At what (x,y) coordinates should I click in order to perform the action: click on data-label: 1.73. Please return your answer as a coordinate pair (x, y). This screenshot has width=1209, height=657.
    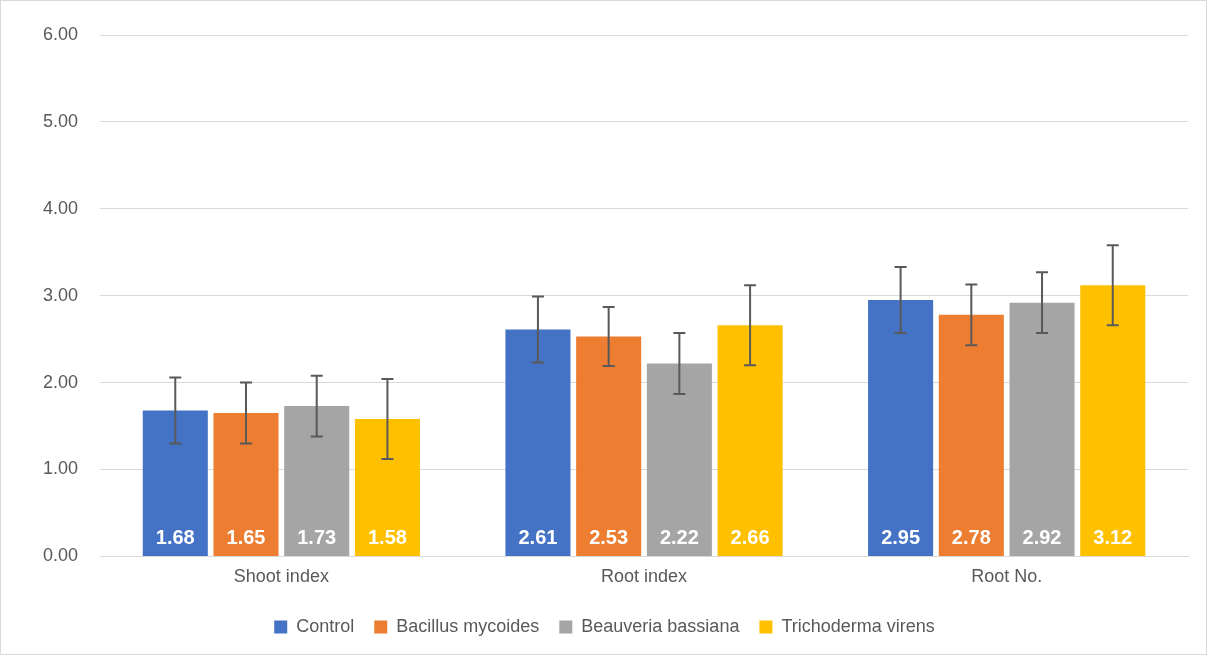
    Looking at the image, I should click on (317, 536).